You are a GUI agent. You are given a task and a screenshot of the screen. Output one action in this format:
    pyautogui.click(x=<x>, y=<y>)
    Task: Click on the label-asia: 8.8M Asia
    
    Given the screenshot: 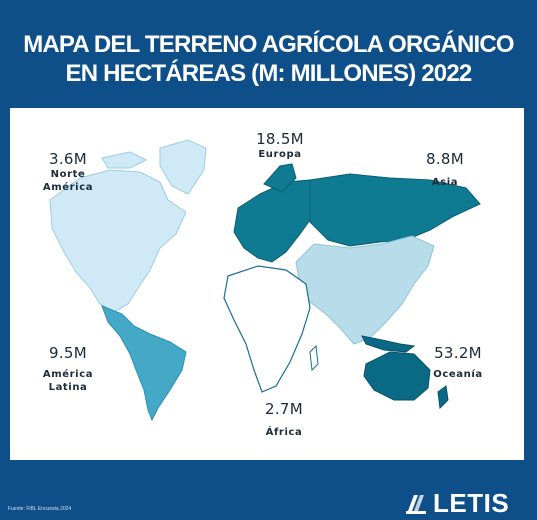 What is the action you would take?
    pyautogui.click(x=445, y=169)
    